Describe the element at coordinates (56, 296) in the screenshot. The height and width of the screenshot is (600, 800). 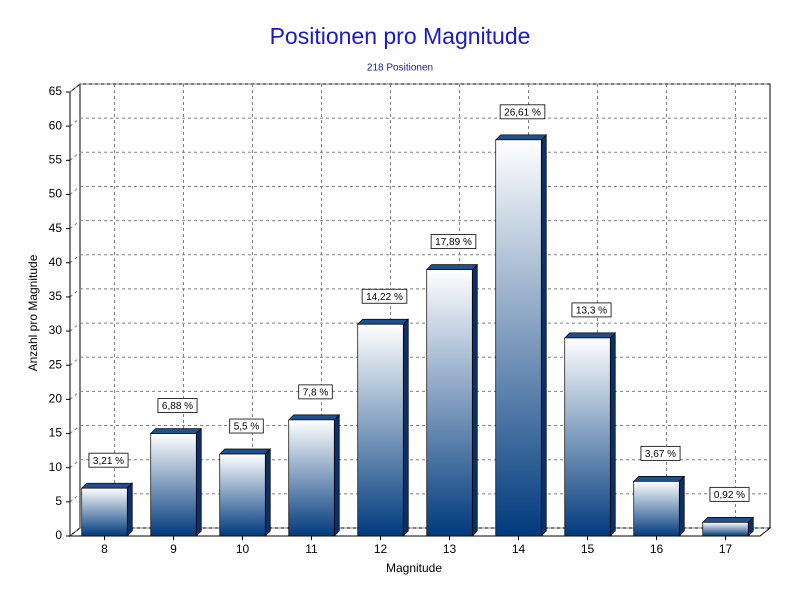
I see `y-tick-label: 35` at that location.